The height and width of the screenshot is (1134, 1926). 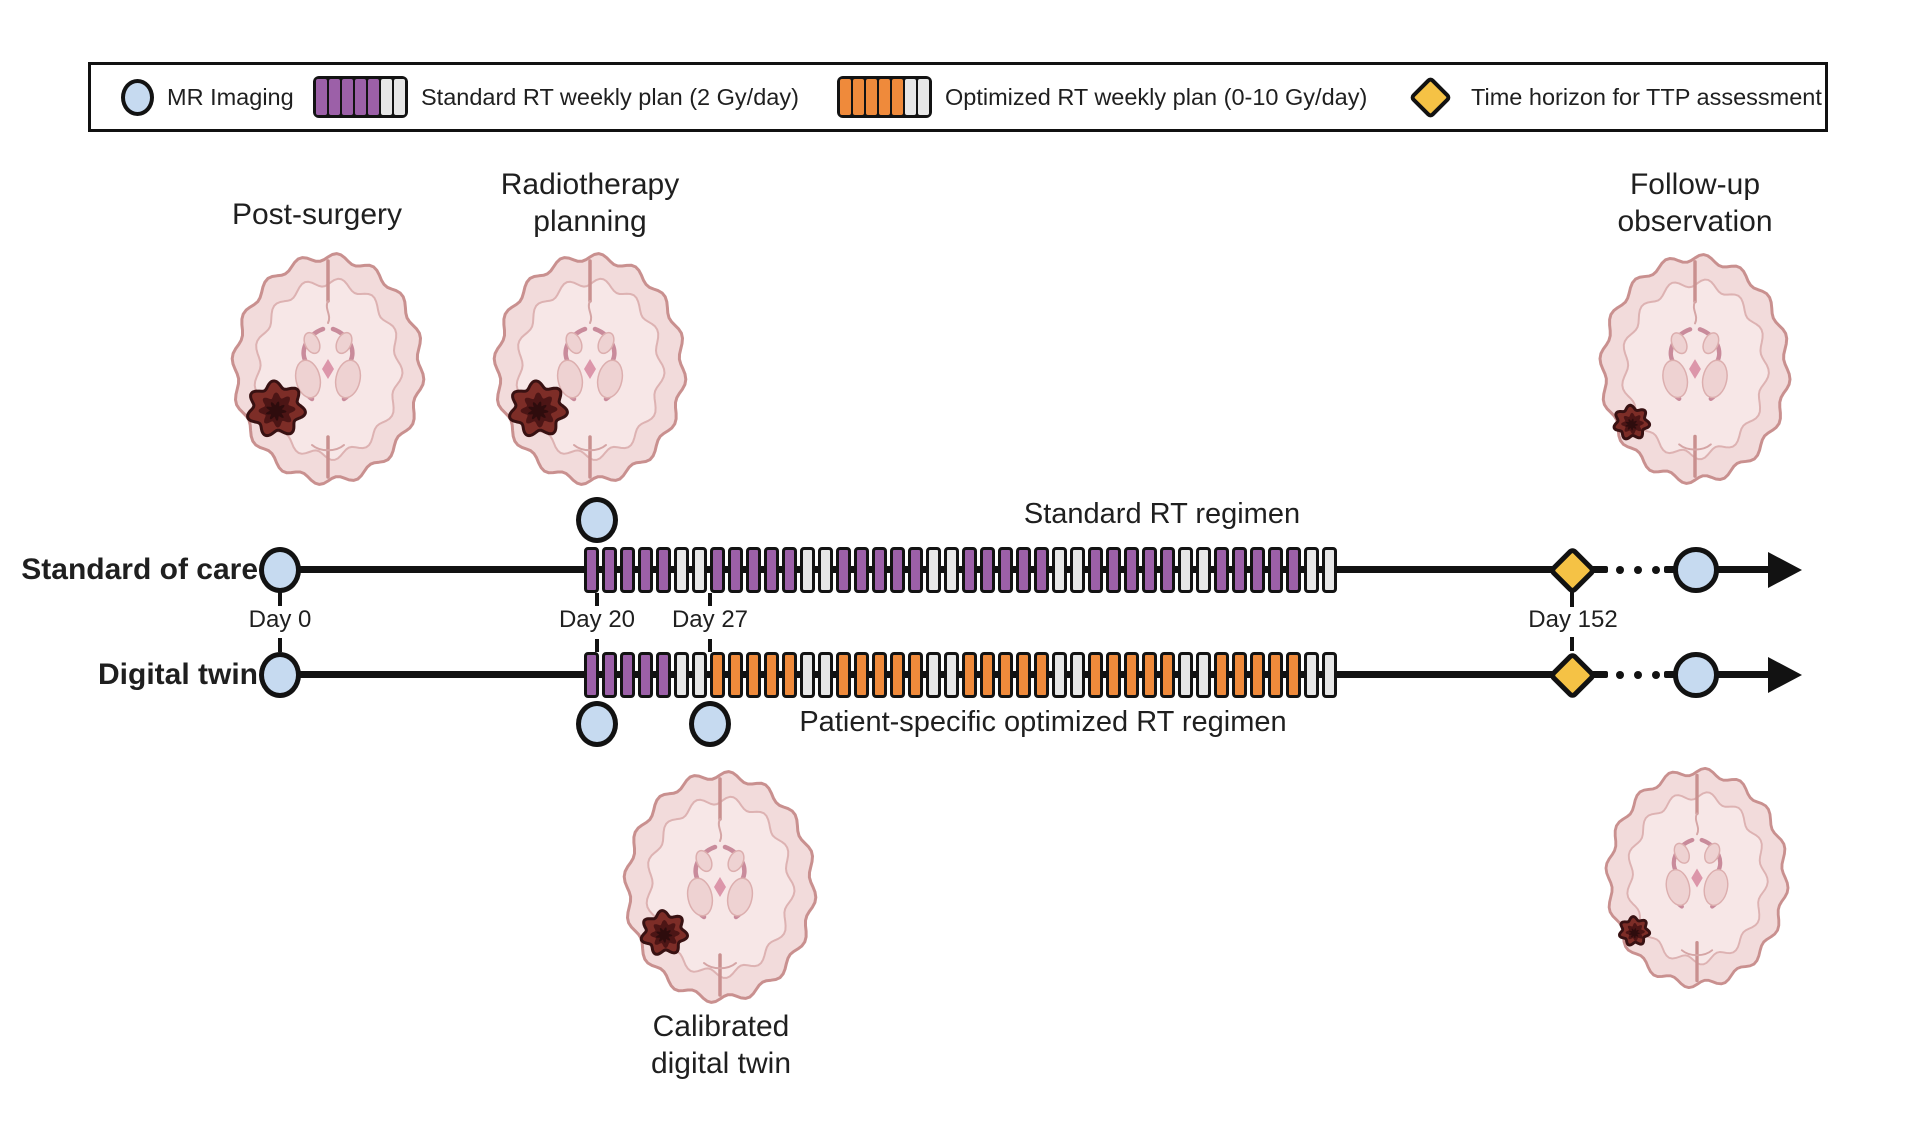 I want to click on stage-label-follow-up: Follow-up observation, so click(x=1695, y=203).